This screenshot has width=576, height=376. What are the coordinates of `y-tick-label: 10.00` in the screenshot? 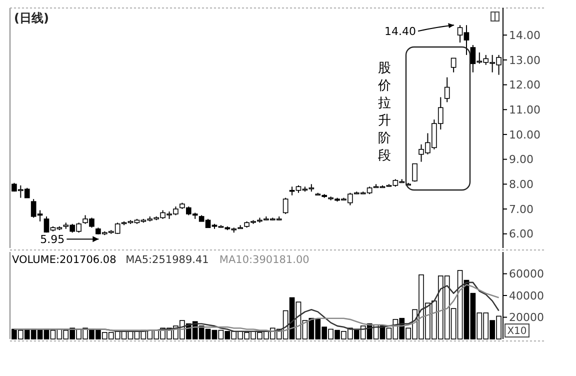 It's located at (524, 135).